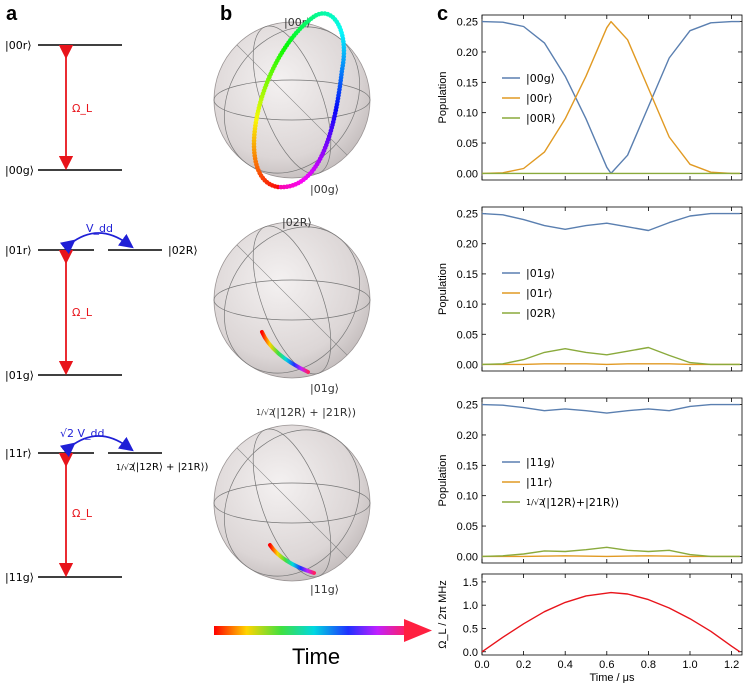 This screenshot has height=683, width=747. I want to click on level-label-bottom: |01g⟩, so click(19, 375).